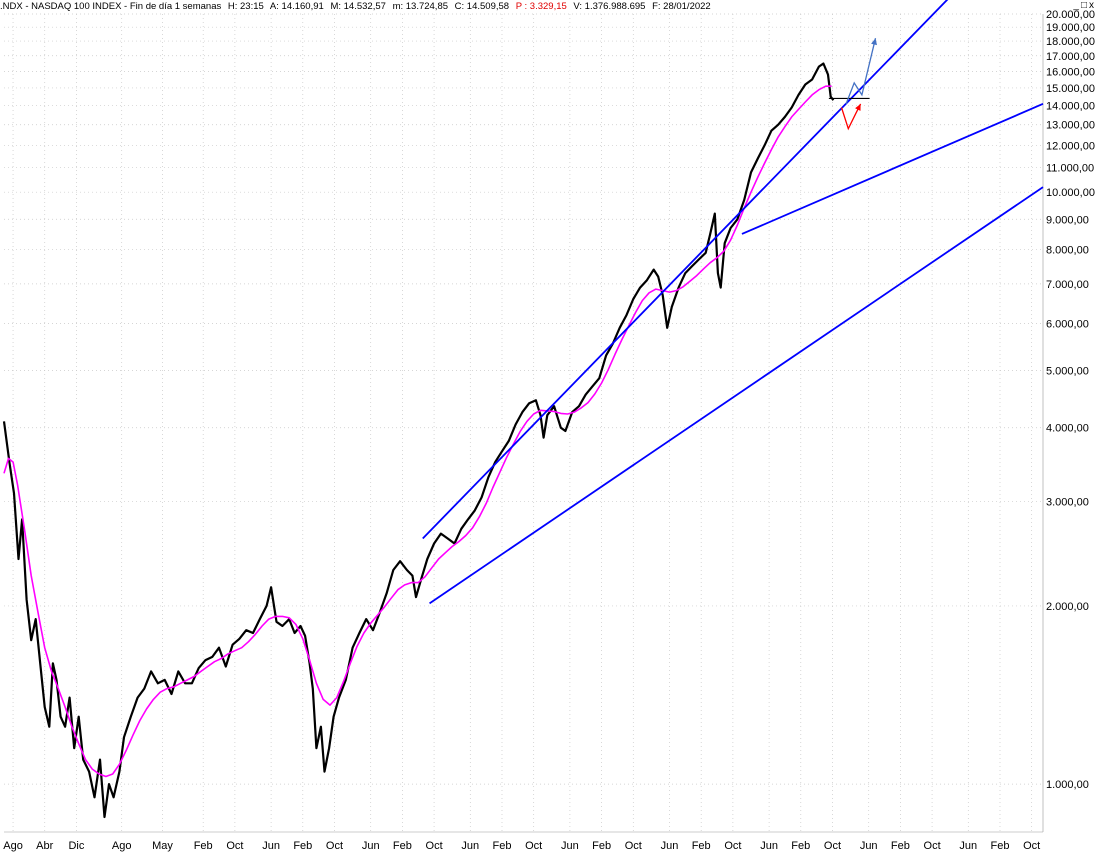  Describe the element at coordinates (162, 846) in the screenshot. I see `x-tick-label: May` at that location.